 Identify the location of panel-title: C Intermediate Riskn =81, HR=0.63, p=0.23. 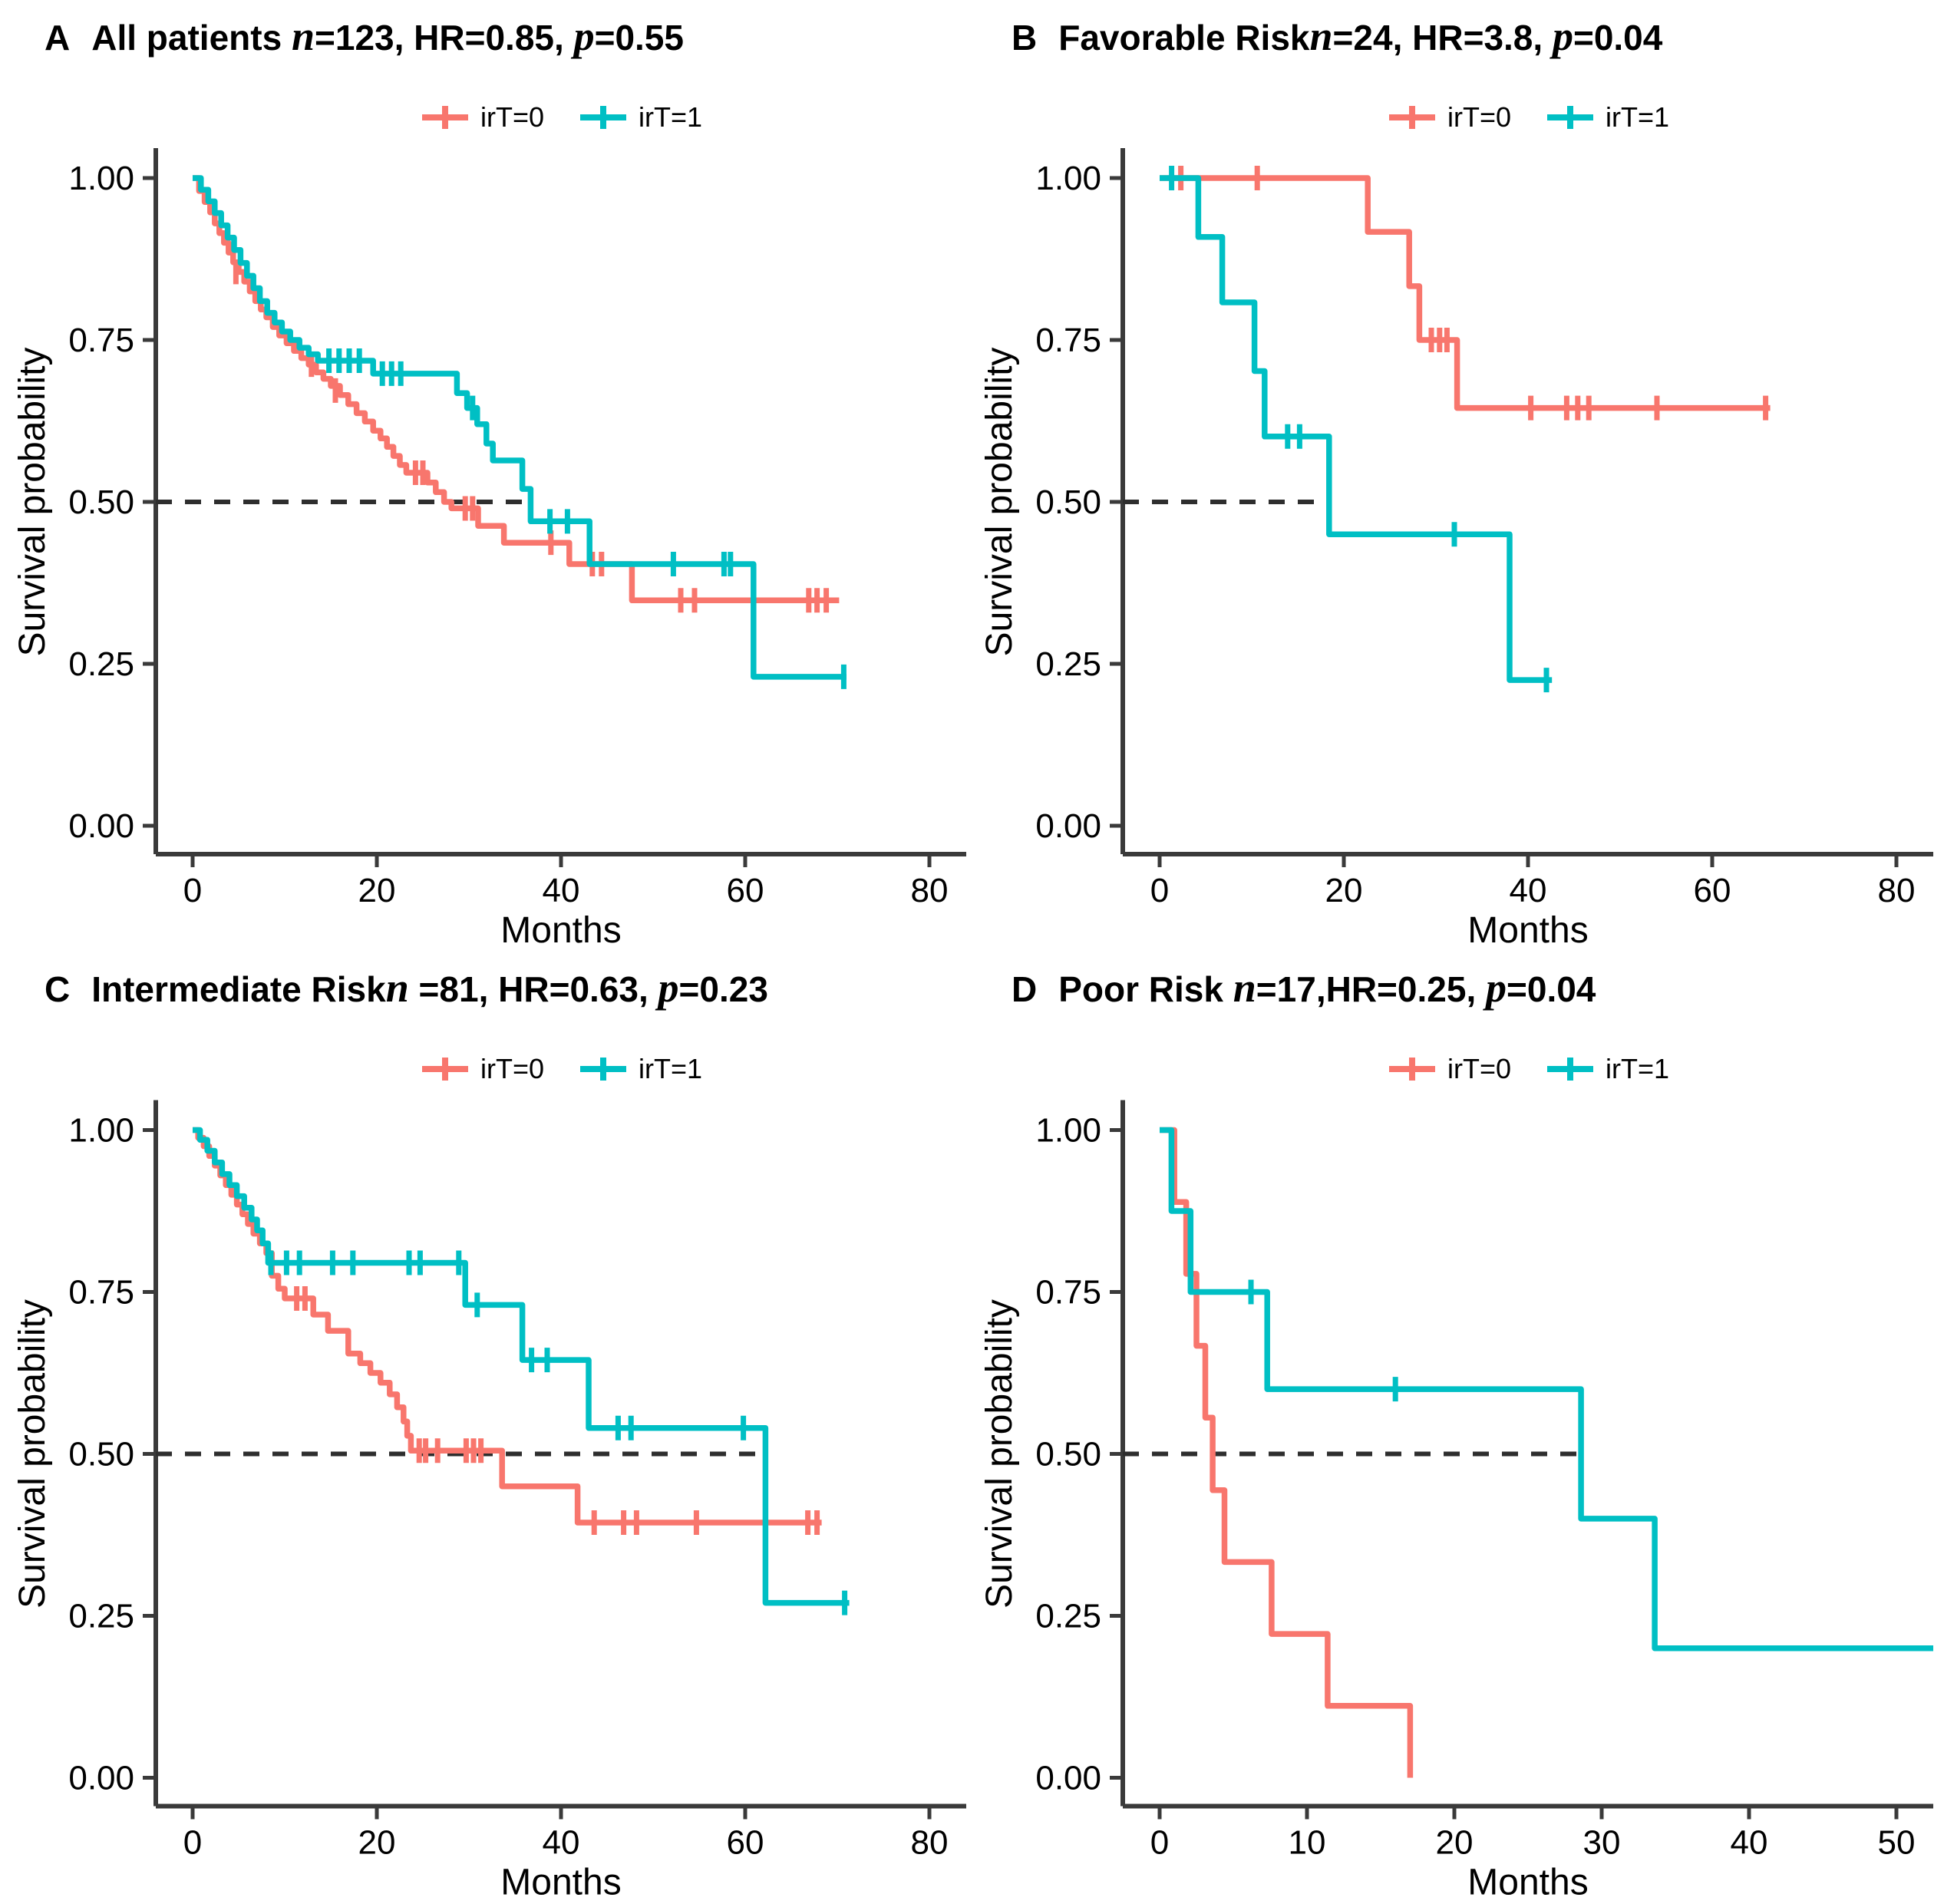
(407, 987).